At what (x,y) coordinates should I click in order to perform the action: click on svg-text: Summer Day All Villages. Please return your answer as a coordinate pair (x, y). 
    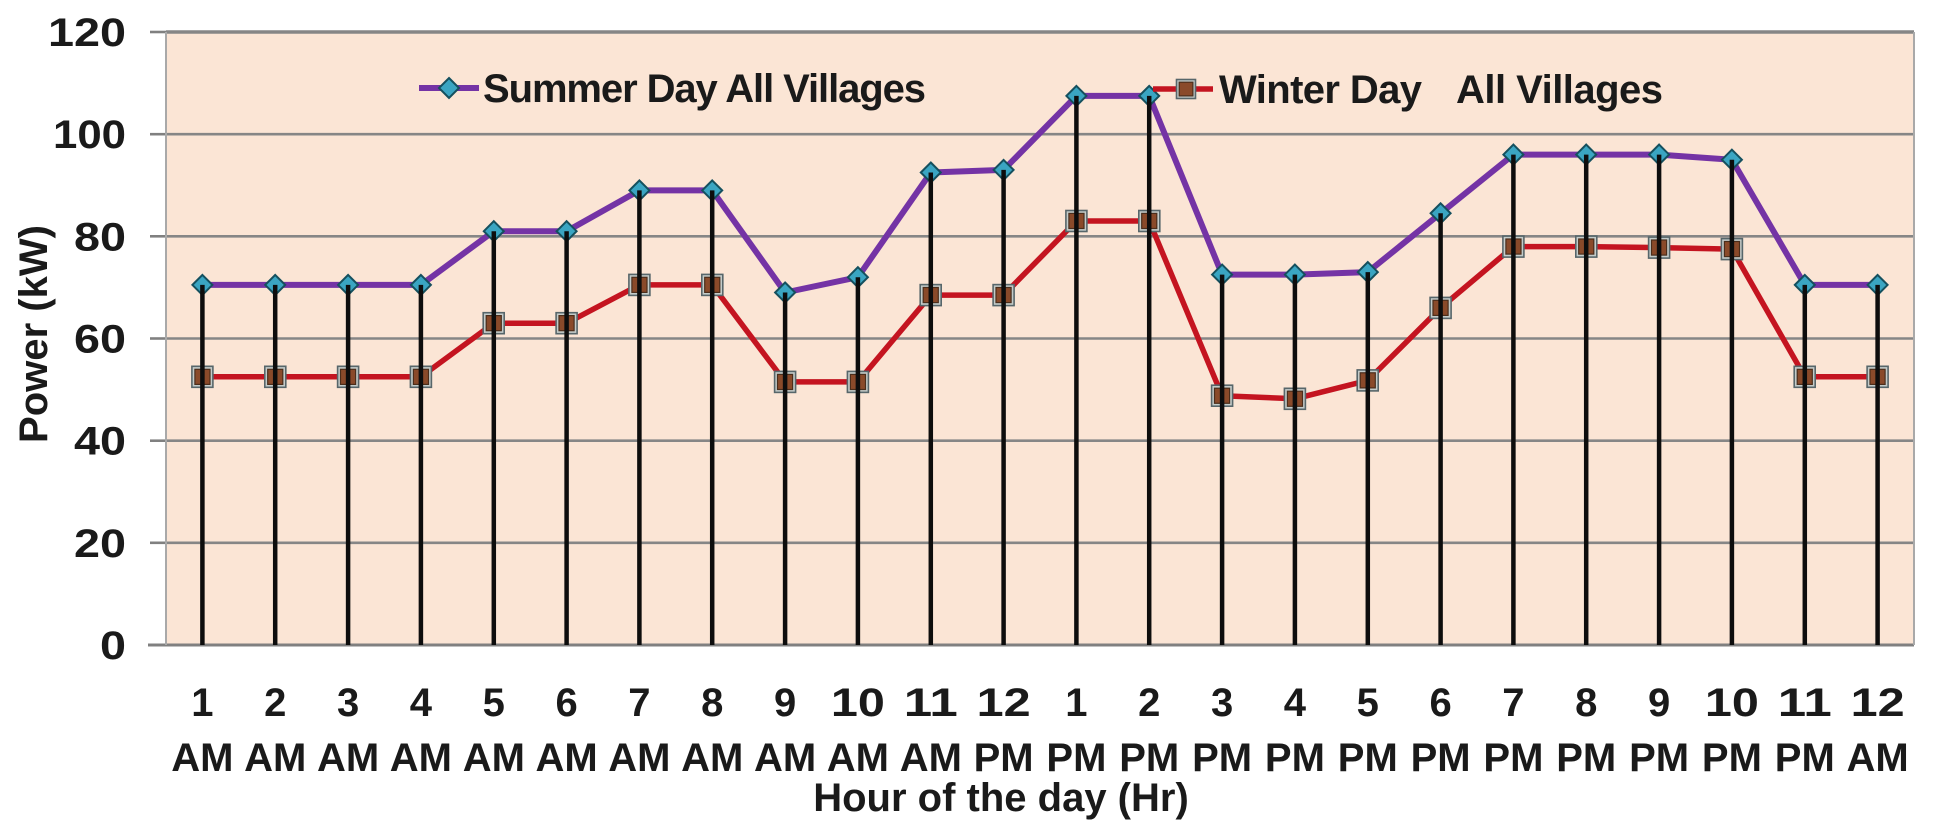
    Looking at the image, I should click on (704, 89).